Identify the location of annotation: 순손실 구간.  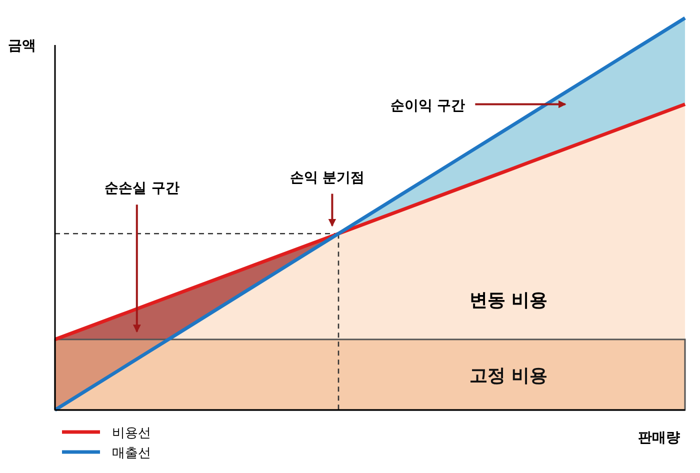
(142, 188).